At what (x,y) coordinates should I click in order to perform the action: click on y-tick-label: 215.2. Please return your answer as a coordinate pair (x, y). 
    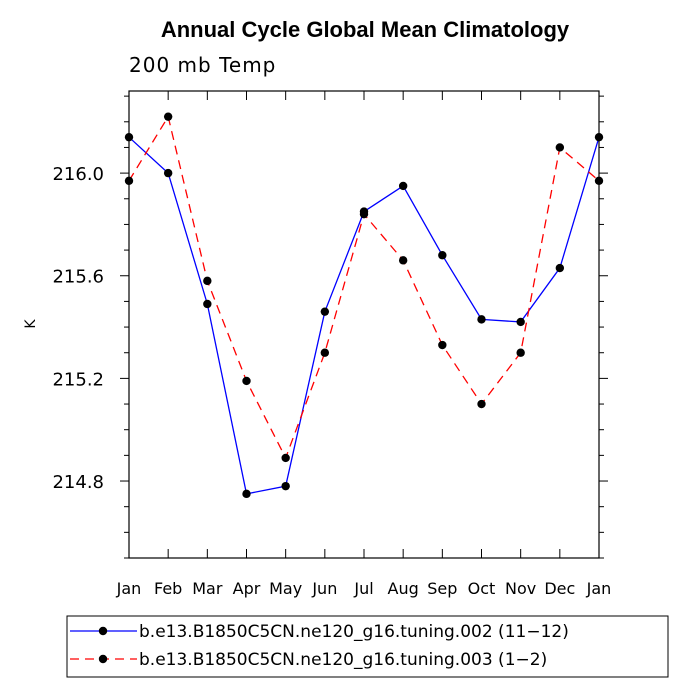
    Looking at the image, I should click on (78, 379).